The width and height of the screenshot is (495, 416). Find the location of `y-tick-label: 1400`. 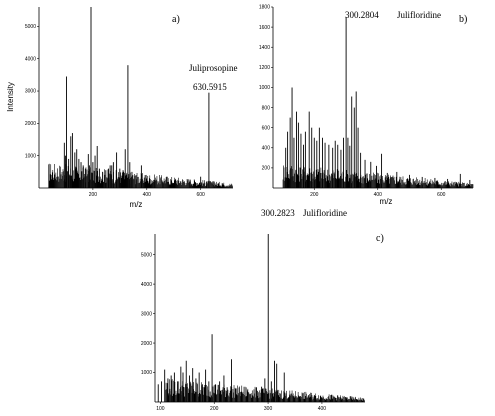

y-tick-label: 1400 is located at coordinates (264, 48).